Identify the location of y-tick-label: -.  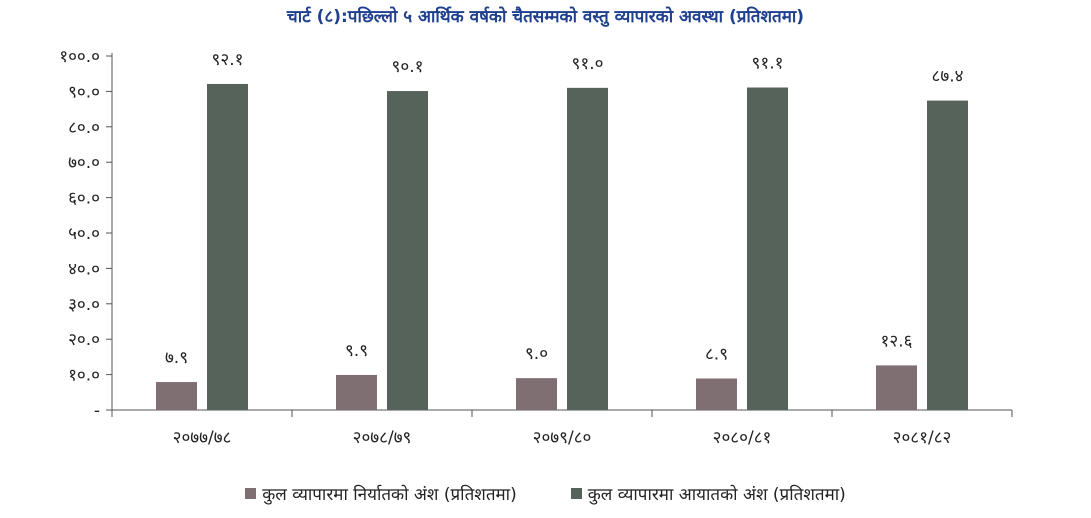
(97, 411).